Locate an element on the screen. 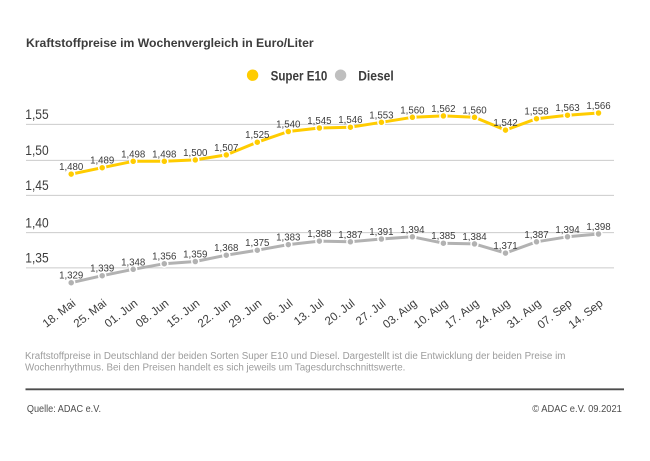  svg-text: © ADAC e.V. 09.2021 is located at coordinates (577, 409).